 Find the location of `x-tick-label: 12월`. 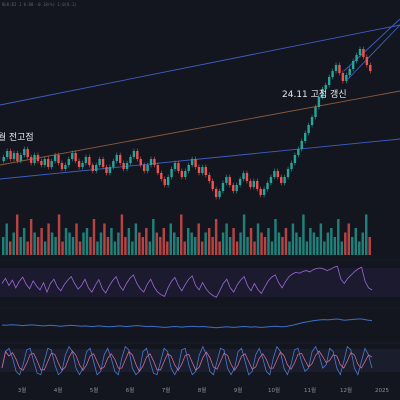

x-tick-label: 12월 is located at coordinates (346, 390).